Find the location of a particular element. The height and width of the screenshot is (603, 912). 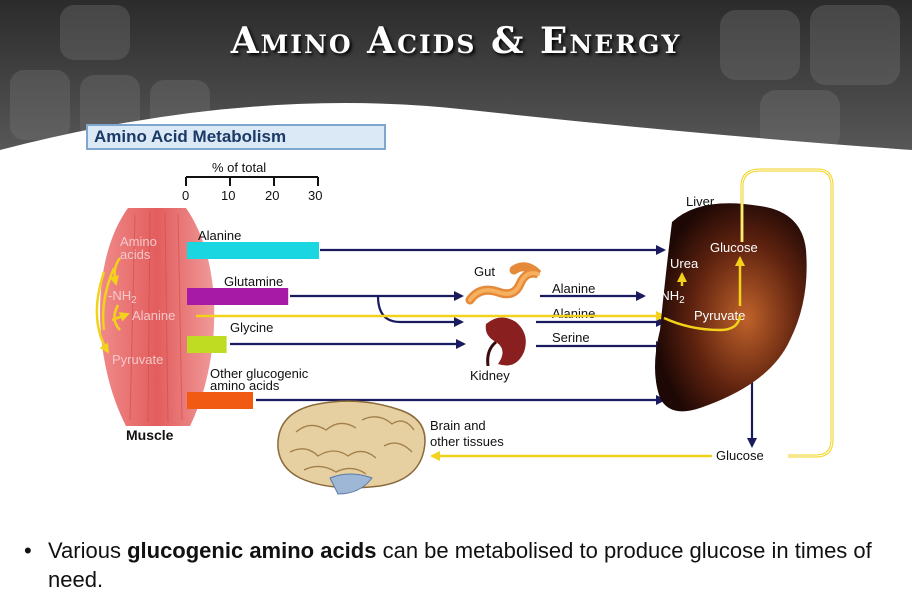

muscle-amino-label-2: acids is located at coordinates (135, 254).